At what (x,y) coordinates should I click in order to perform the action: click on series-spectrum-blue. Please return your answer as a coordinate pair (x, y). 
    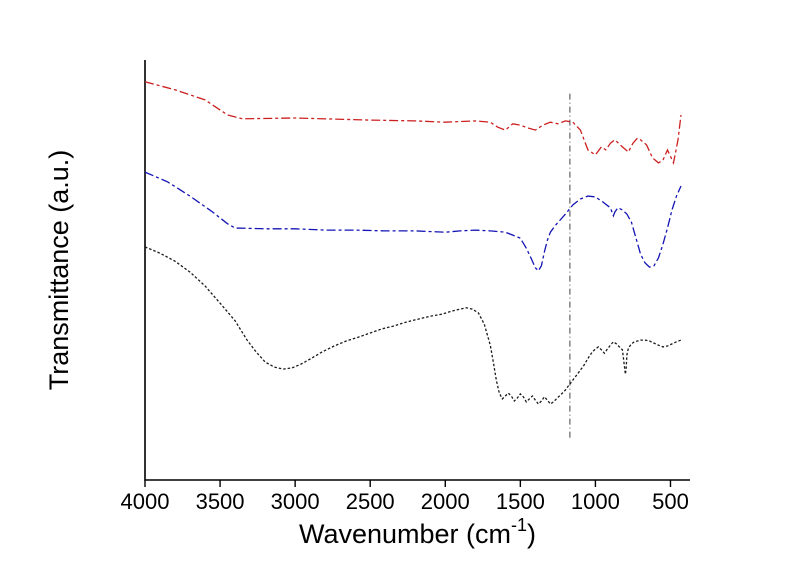
    Looking at the image, I should click on (413, 221).